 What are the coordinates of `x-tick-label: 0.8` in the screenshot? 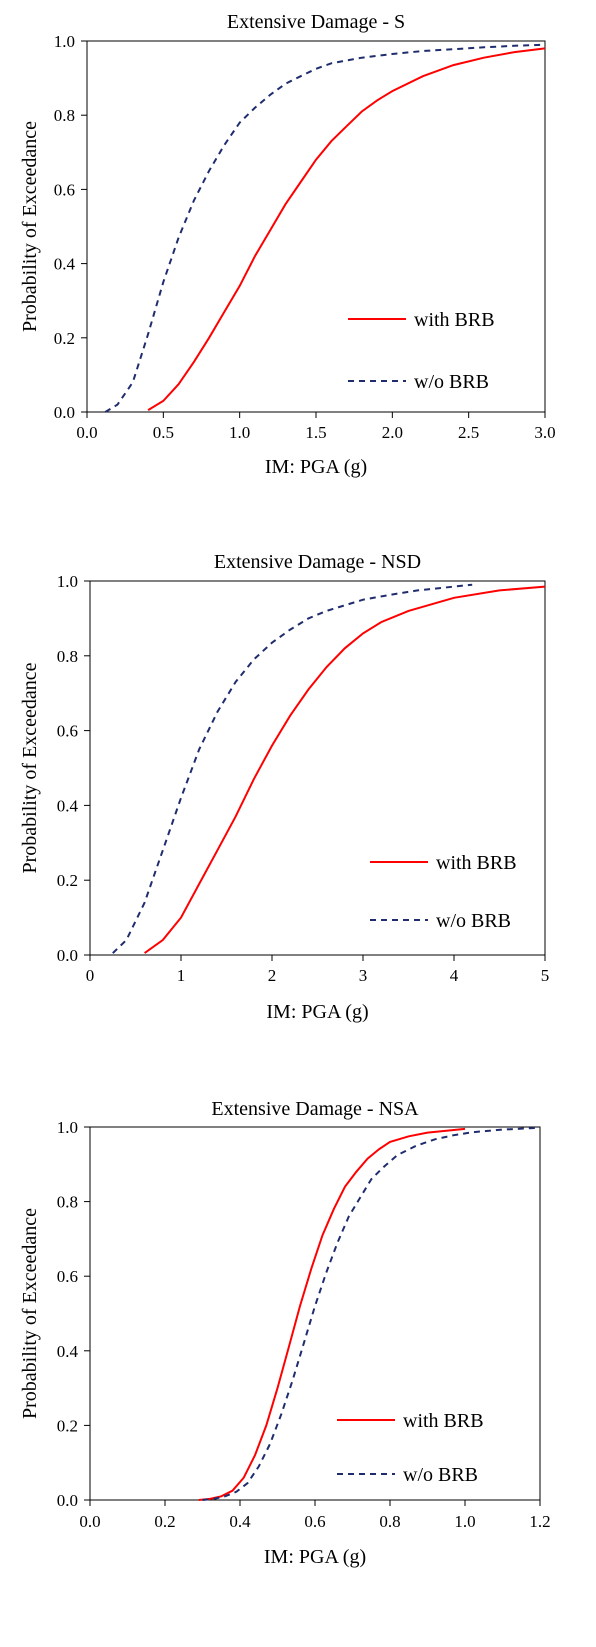 It's located at (389, 1521).